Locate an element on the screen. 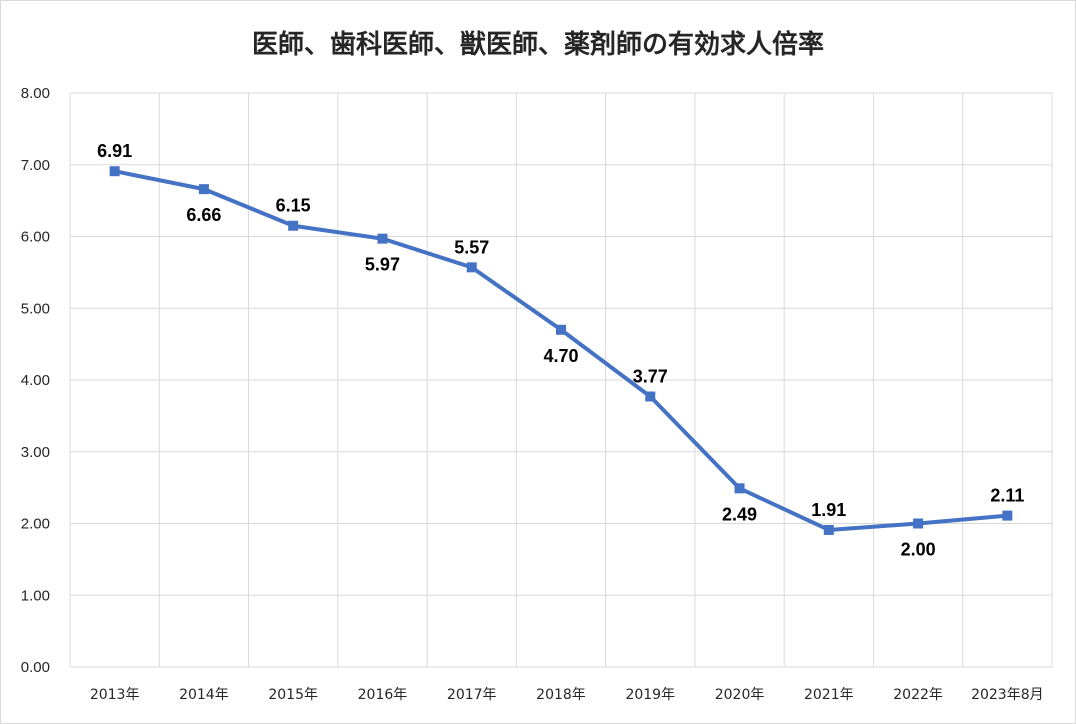 Image resolution: width=1076 pixels, height=724 pixels. x-tick-label: 2020年 is located at coordinates (740, 695).